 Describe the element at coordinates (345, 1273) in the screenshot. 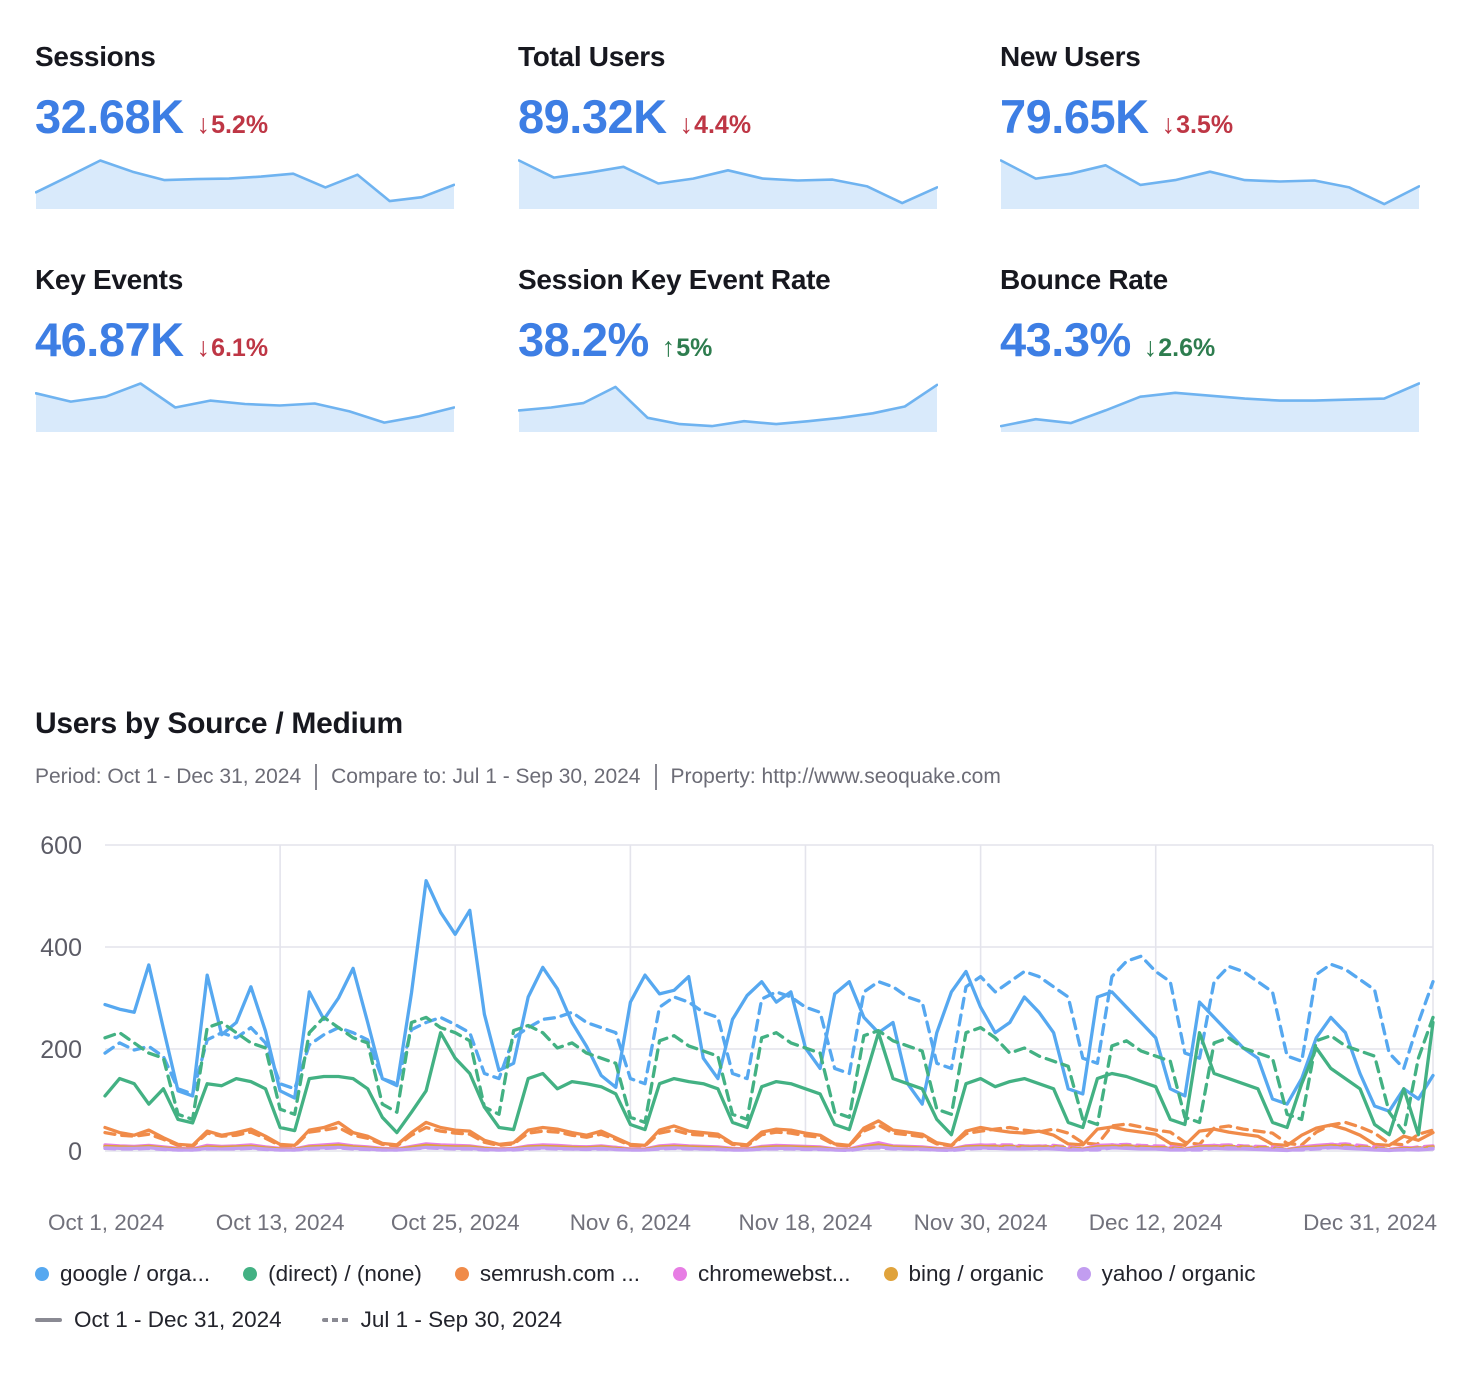

I see `legend-label: (direct) / (none)` at that location.